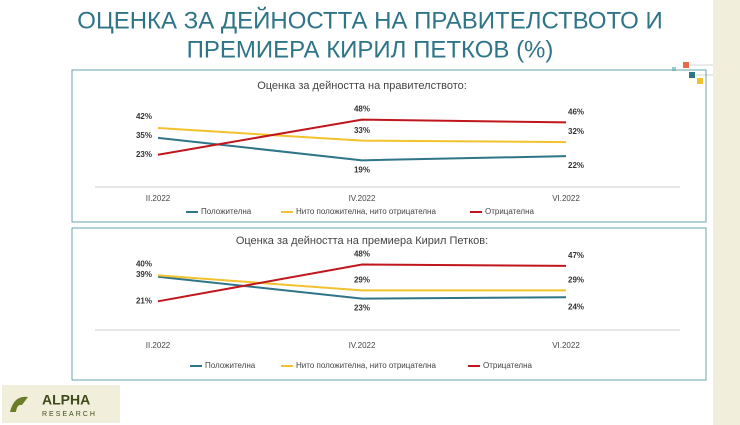  What do you see at coordinates (69, 414) in the screenshot?
I see `logo-sub: RESEARCH` at bounding box center [69, 414].